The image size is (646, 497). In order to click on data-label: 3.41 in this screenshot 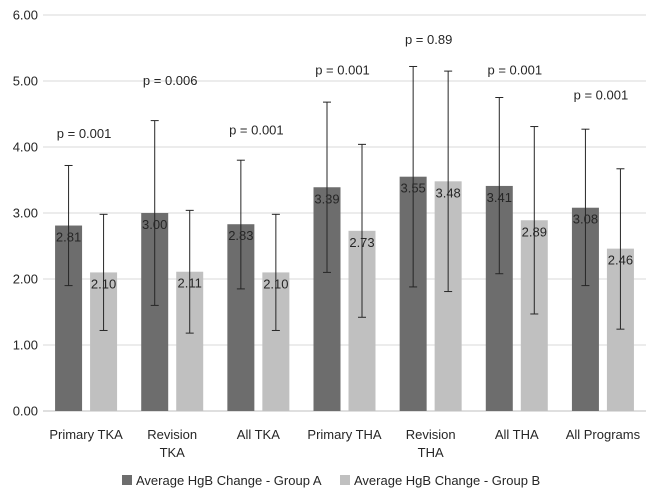, I will do `click(499, 197)`.